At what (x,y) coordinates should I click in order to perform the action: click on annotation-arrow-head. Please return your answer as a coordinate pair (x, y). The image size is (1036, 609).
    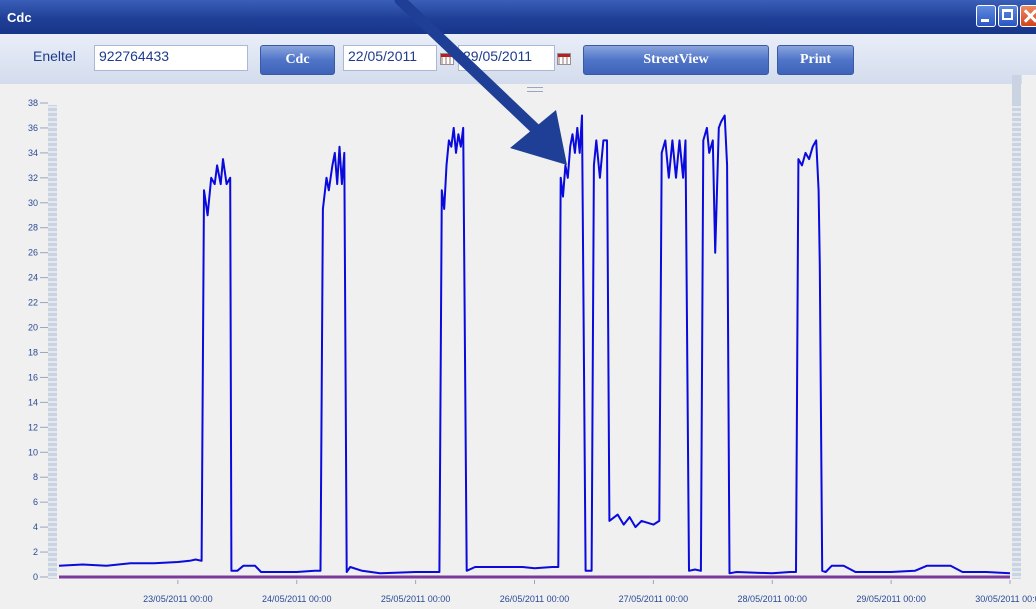
    Looking at the image, I should click on (538, 137).